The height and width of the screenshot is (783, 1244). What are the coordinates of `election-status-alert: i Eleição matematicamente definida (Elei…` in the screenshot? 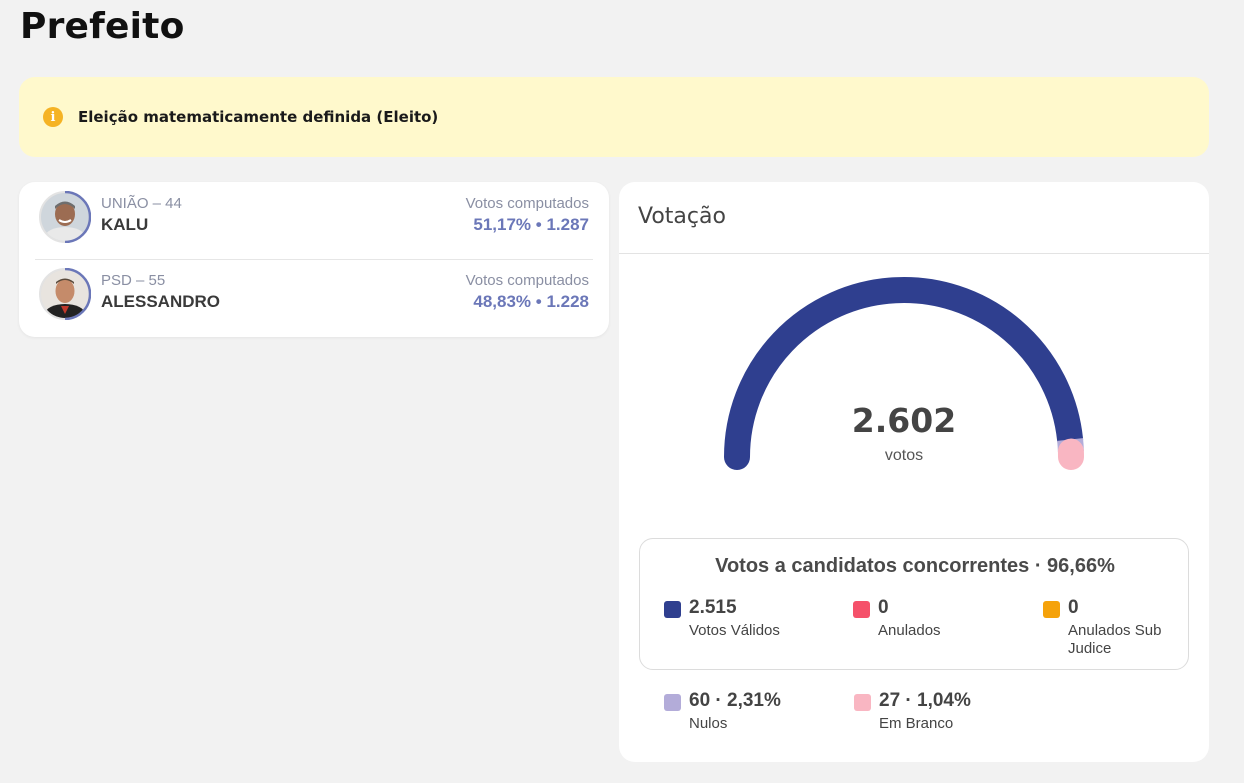 It's located at (614, 117).